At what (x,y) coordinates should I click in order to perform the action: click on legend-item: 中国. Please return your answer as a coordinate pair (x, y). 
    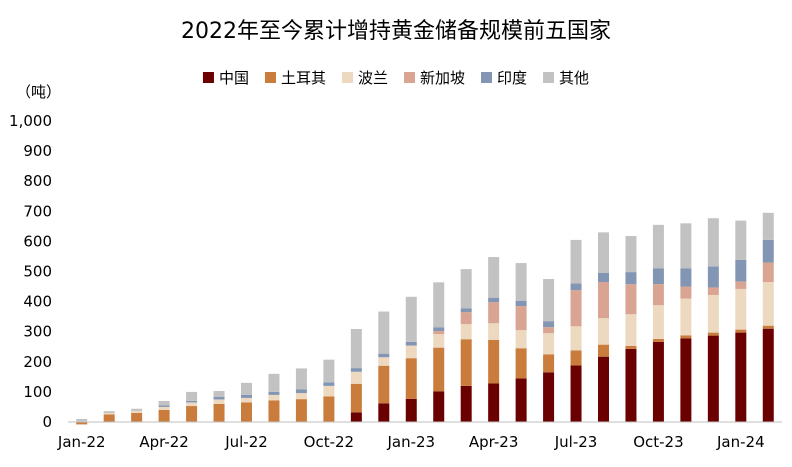
    Looking at the image, I should click on (225, 78).